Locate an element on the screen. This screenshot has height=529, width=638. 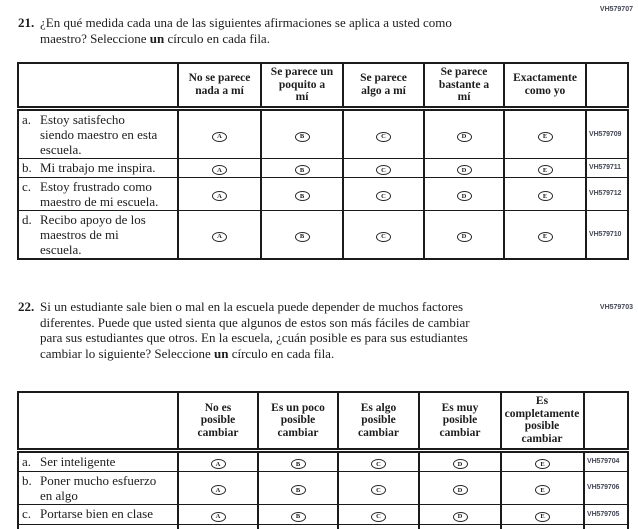
instruction-emphasis: un is located at coordinates (157, 38).